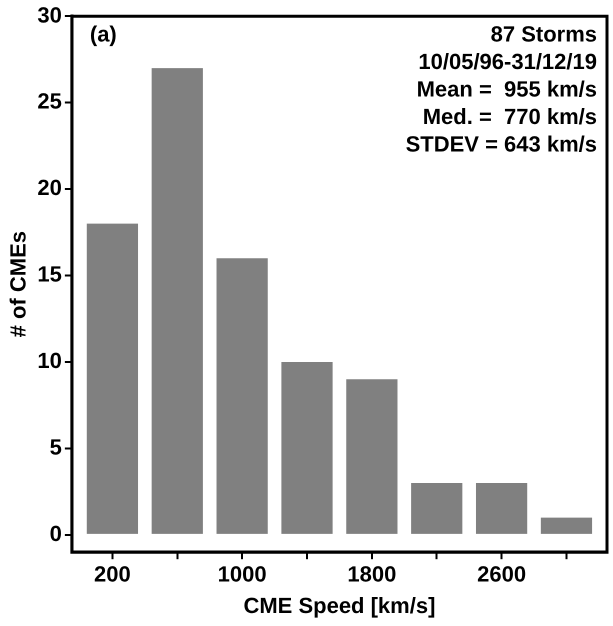  I want to click on y-tick-label: 15, so click(49, 274).